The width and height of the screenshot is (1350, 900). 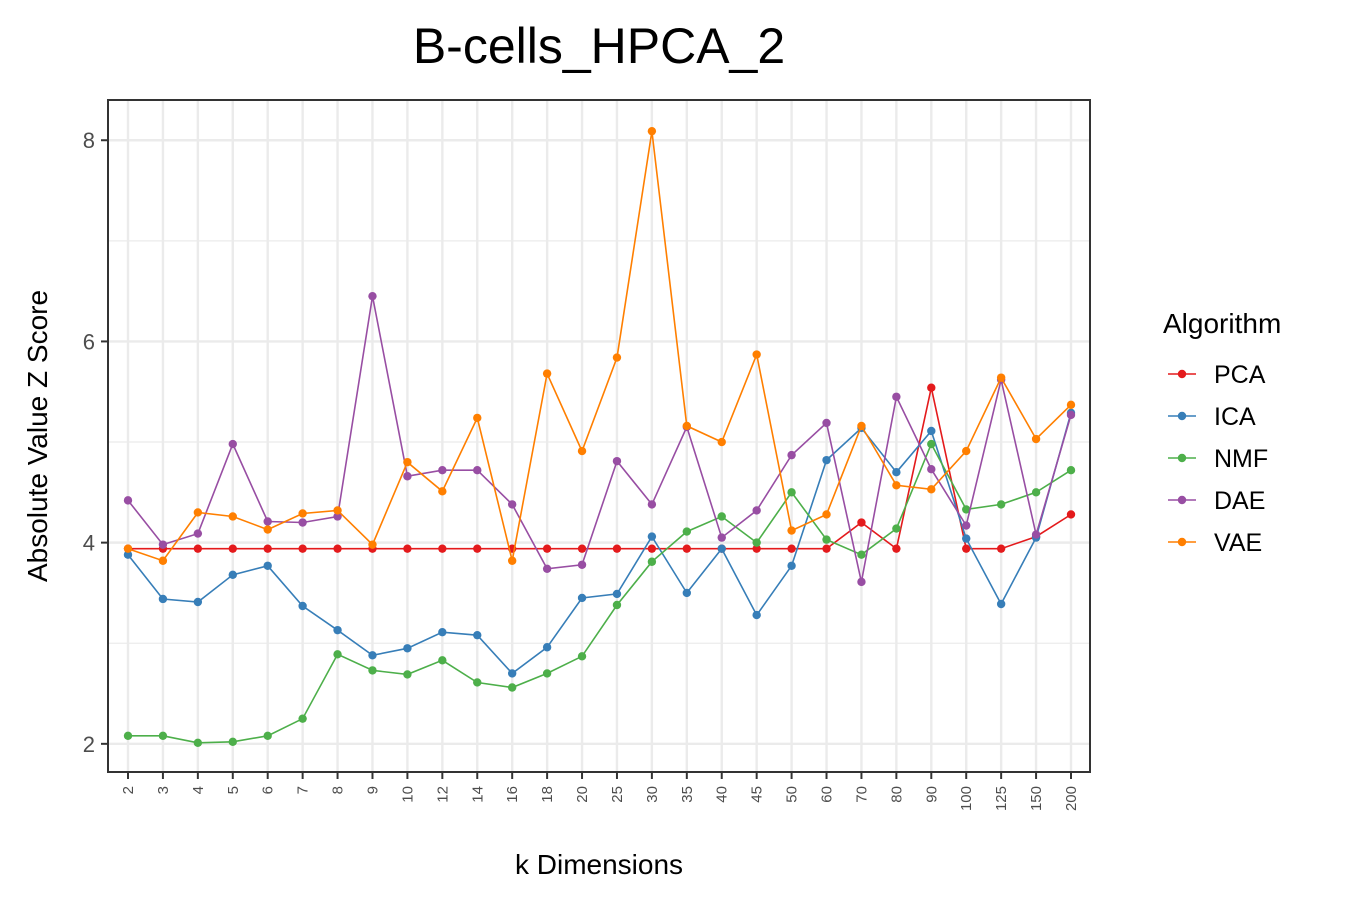 What do you see at coordinates (233, 790) in the screenshot?
I see `x-tick-label: 5` at bounding box center [233, 790].